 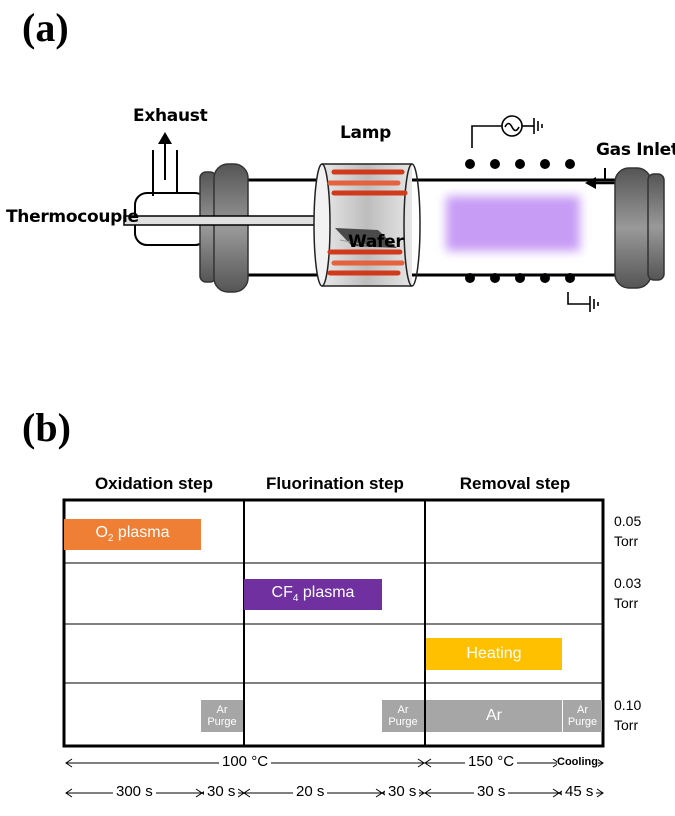 What do you see at coordinates (562, 716) in the screenshot?
I see `ar-divider` at bounding box center [562, 716].